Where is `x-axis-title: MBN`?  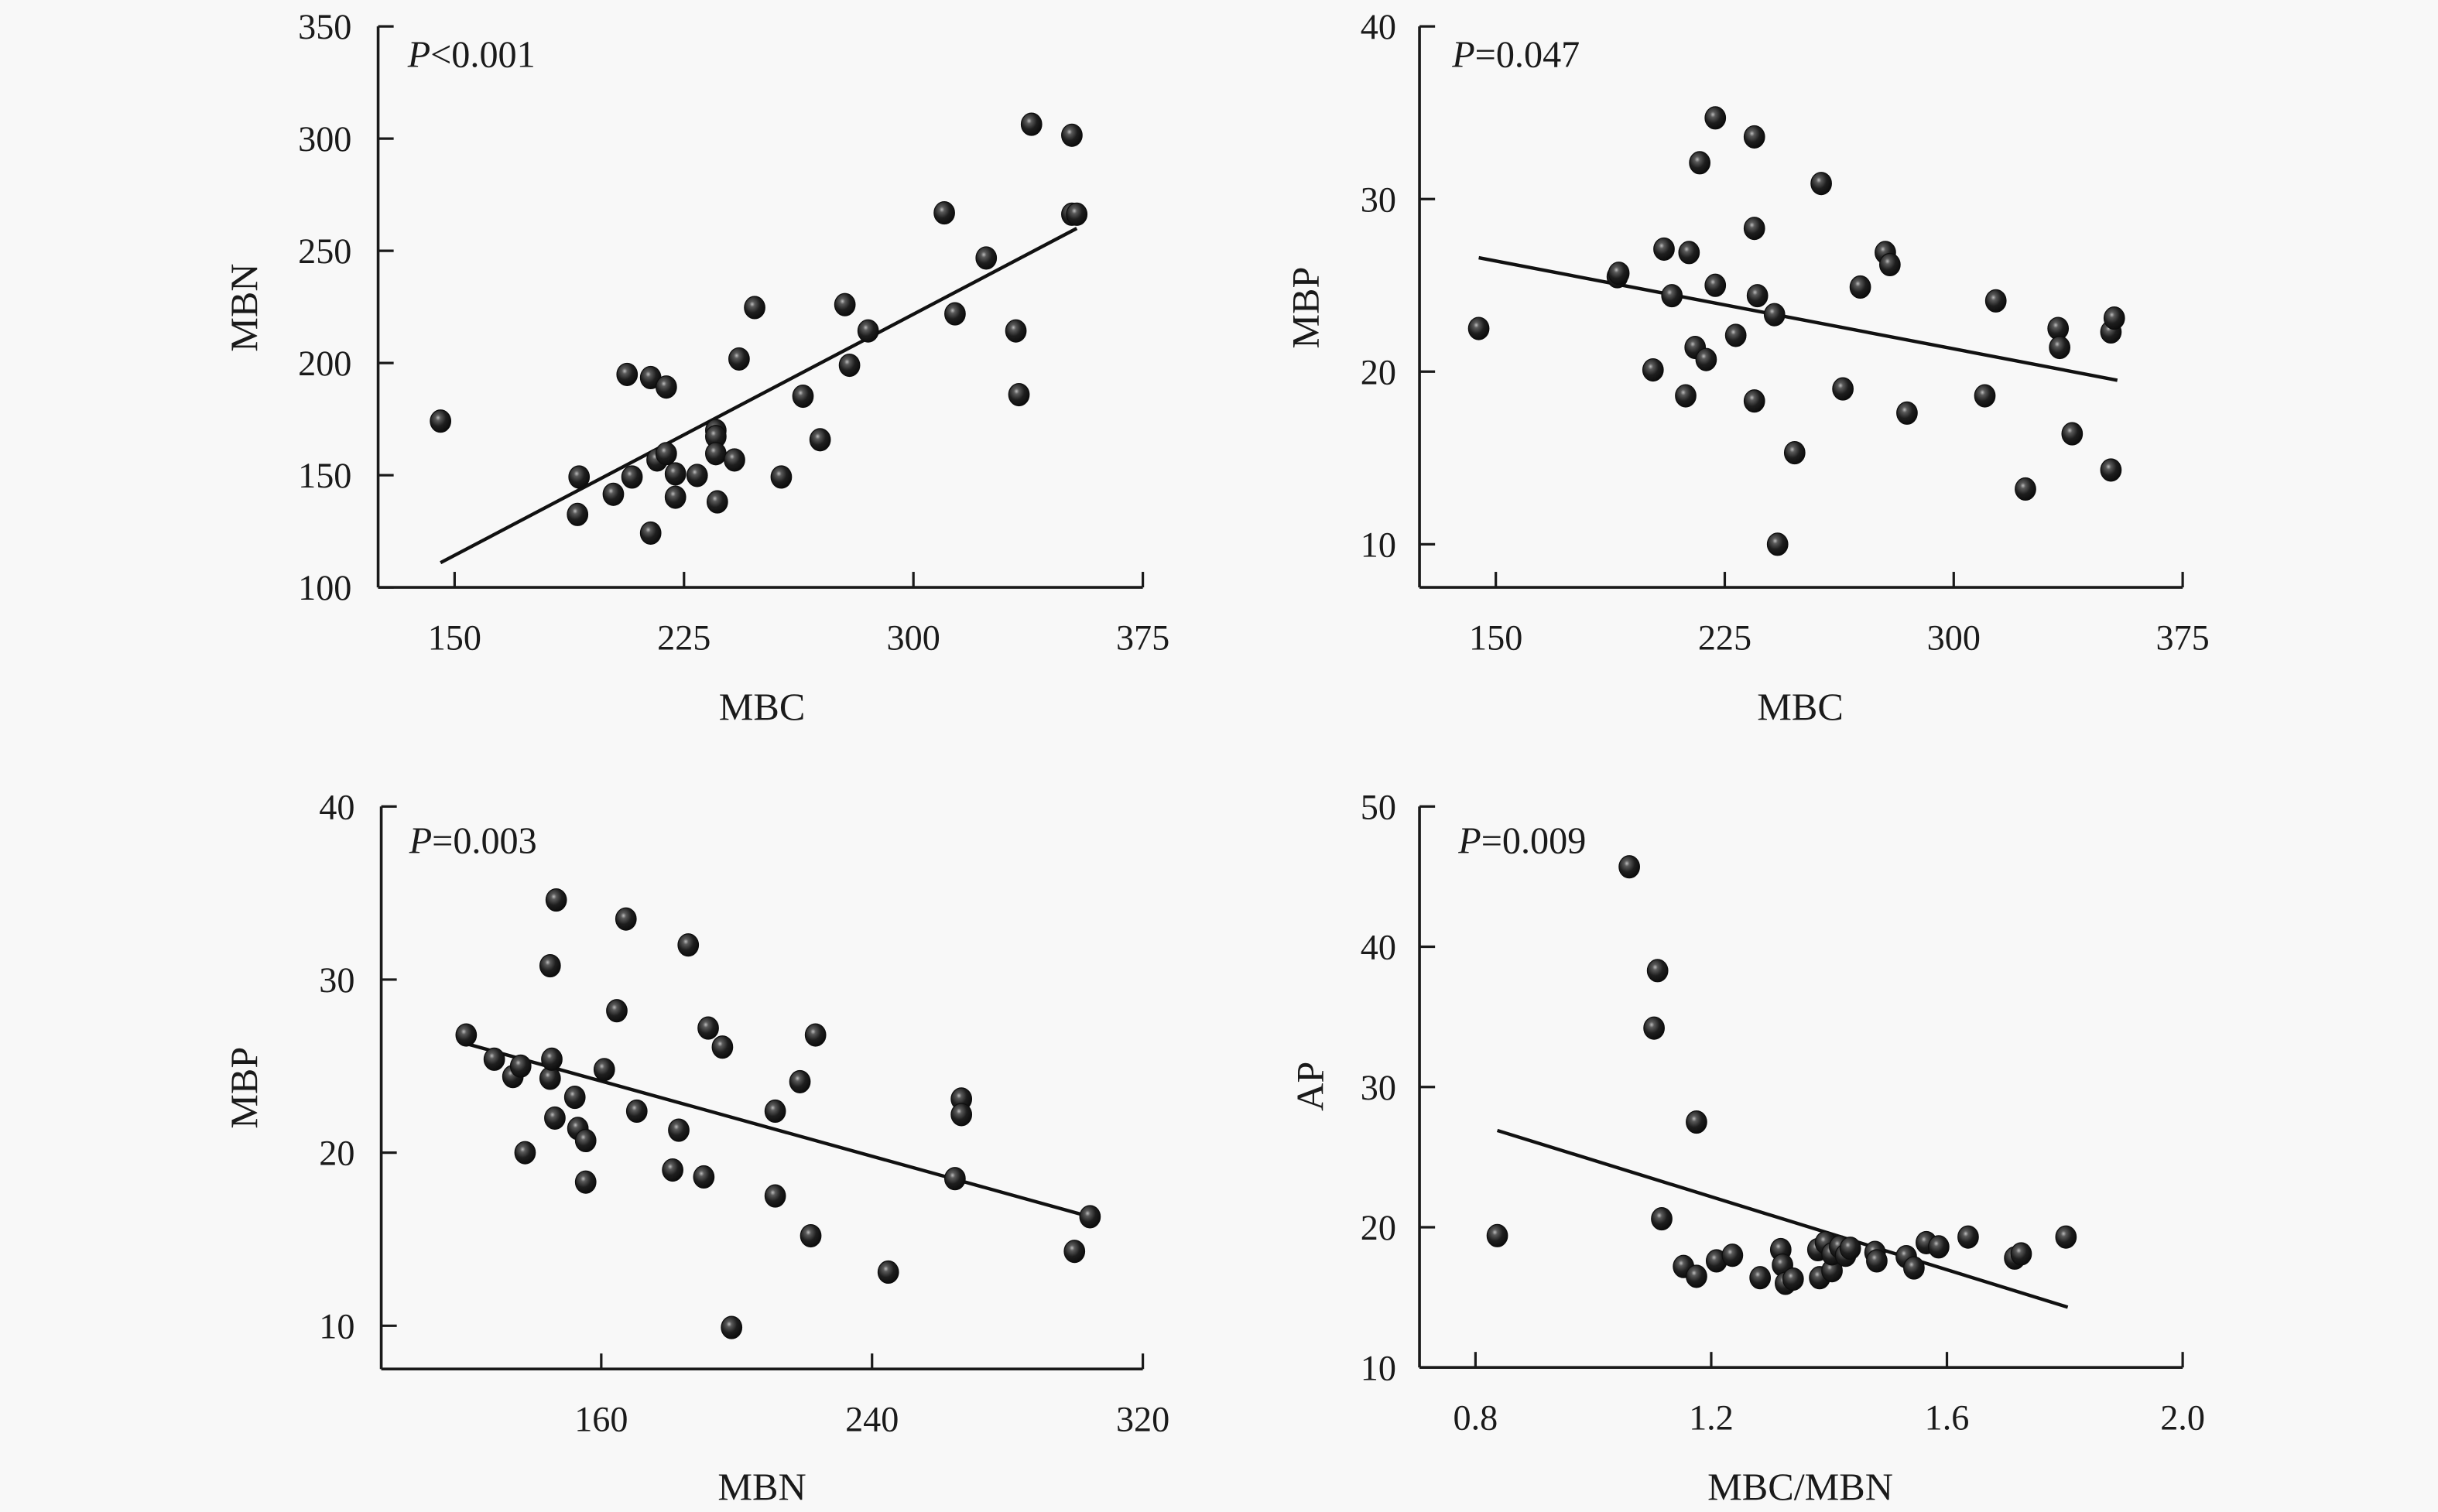 x-axis-title: MBN is located at coordinates (761, 1486).